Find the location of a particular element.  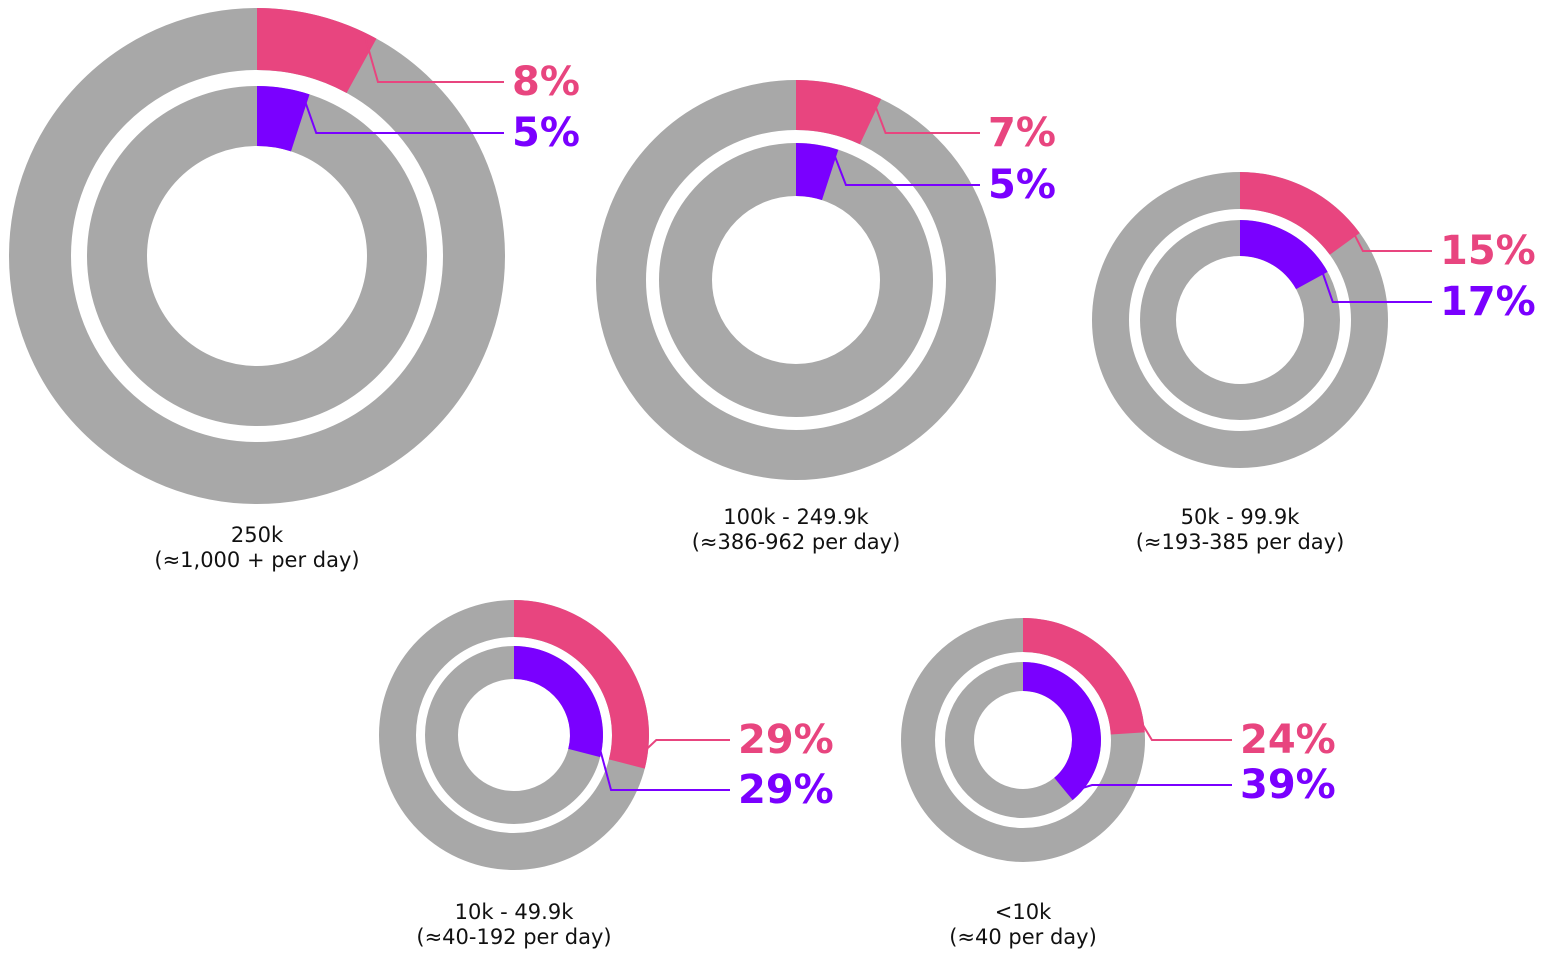

value-label: 7% is located at coordinates (1022, 133).